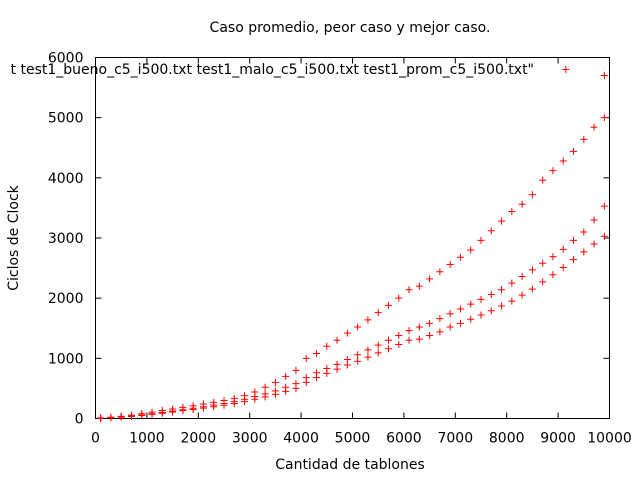  I want to click on y-tick-label: 3000, so click(66, 239).